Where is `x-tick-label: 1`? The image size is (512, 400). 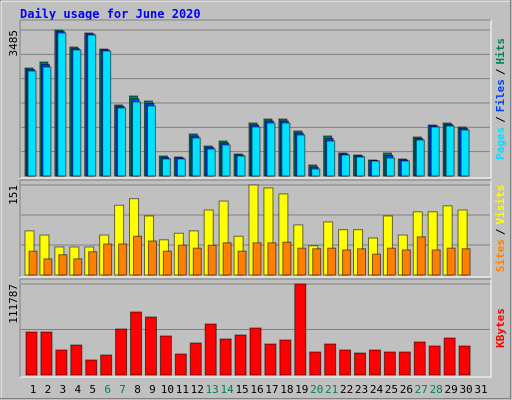 x-tick-label: 1 is located at coordinates (33, 389).